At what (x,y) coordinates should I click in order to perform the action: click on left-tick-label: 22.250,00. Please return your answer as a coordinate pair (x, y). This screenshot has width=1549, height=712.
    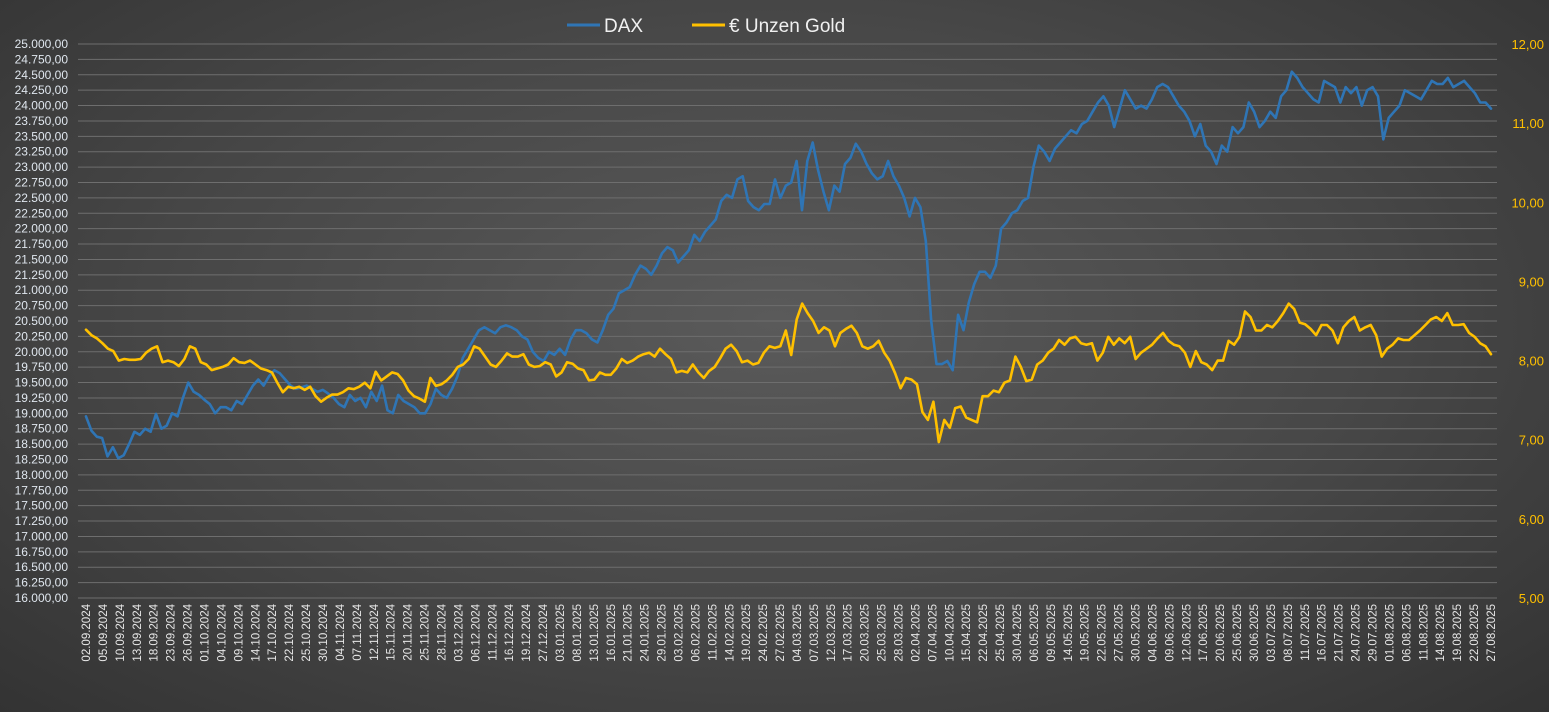
    Looking at the image, I should click on (42, 213).